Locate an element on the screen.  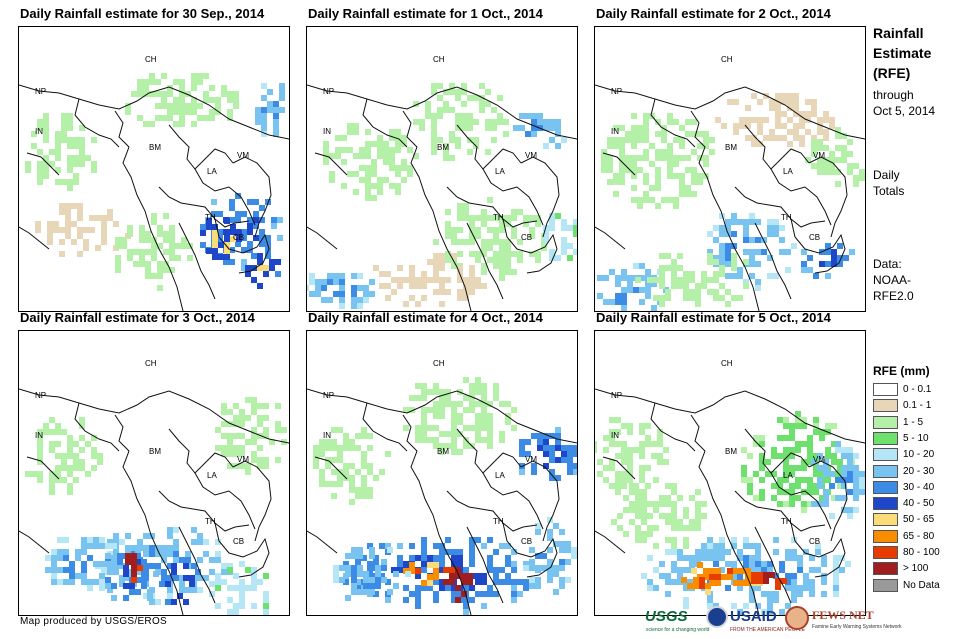
rainfall-map-svg is located at coordinates (730, 197).